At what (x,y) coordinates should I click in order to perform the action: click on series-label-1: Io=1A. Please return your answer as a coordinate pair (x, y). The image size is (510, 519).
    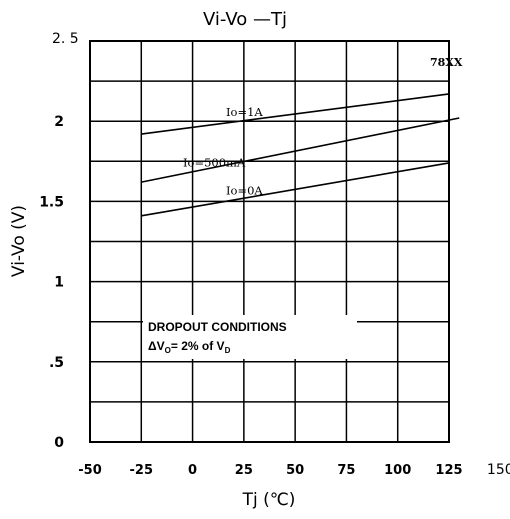
    Looking at the image, I should click on (244, 112).